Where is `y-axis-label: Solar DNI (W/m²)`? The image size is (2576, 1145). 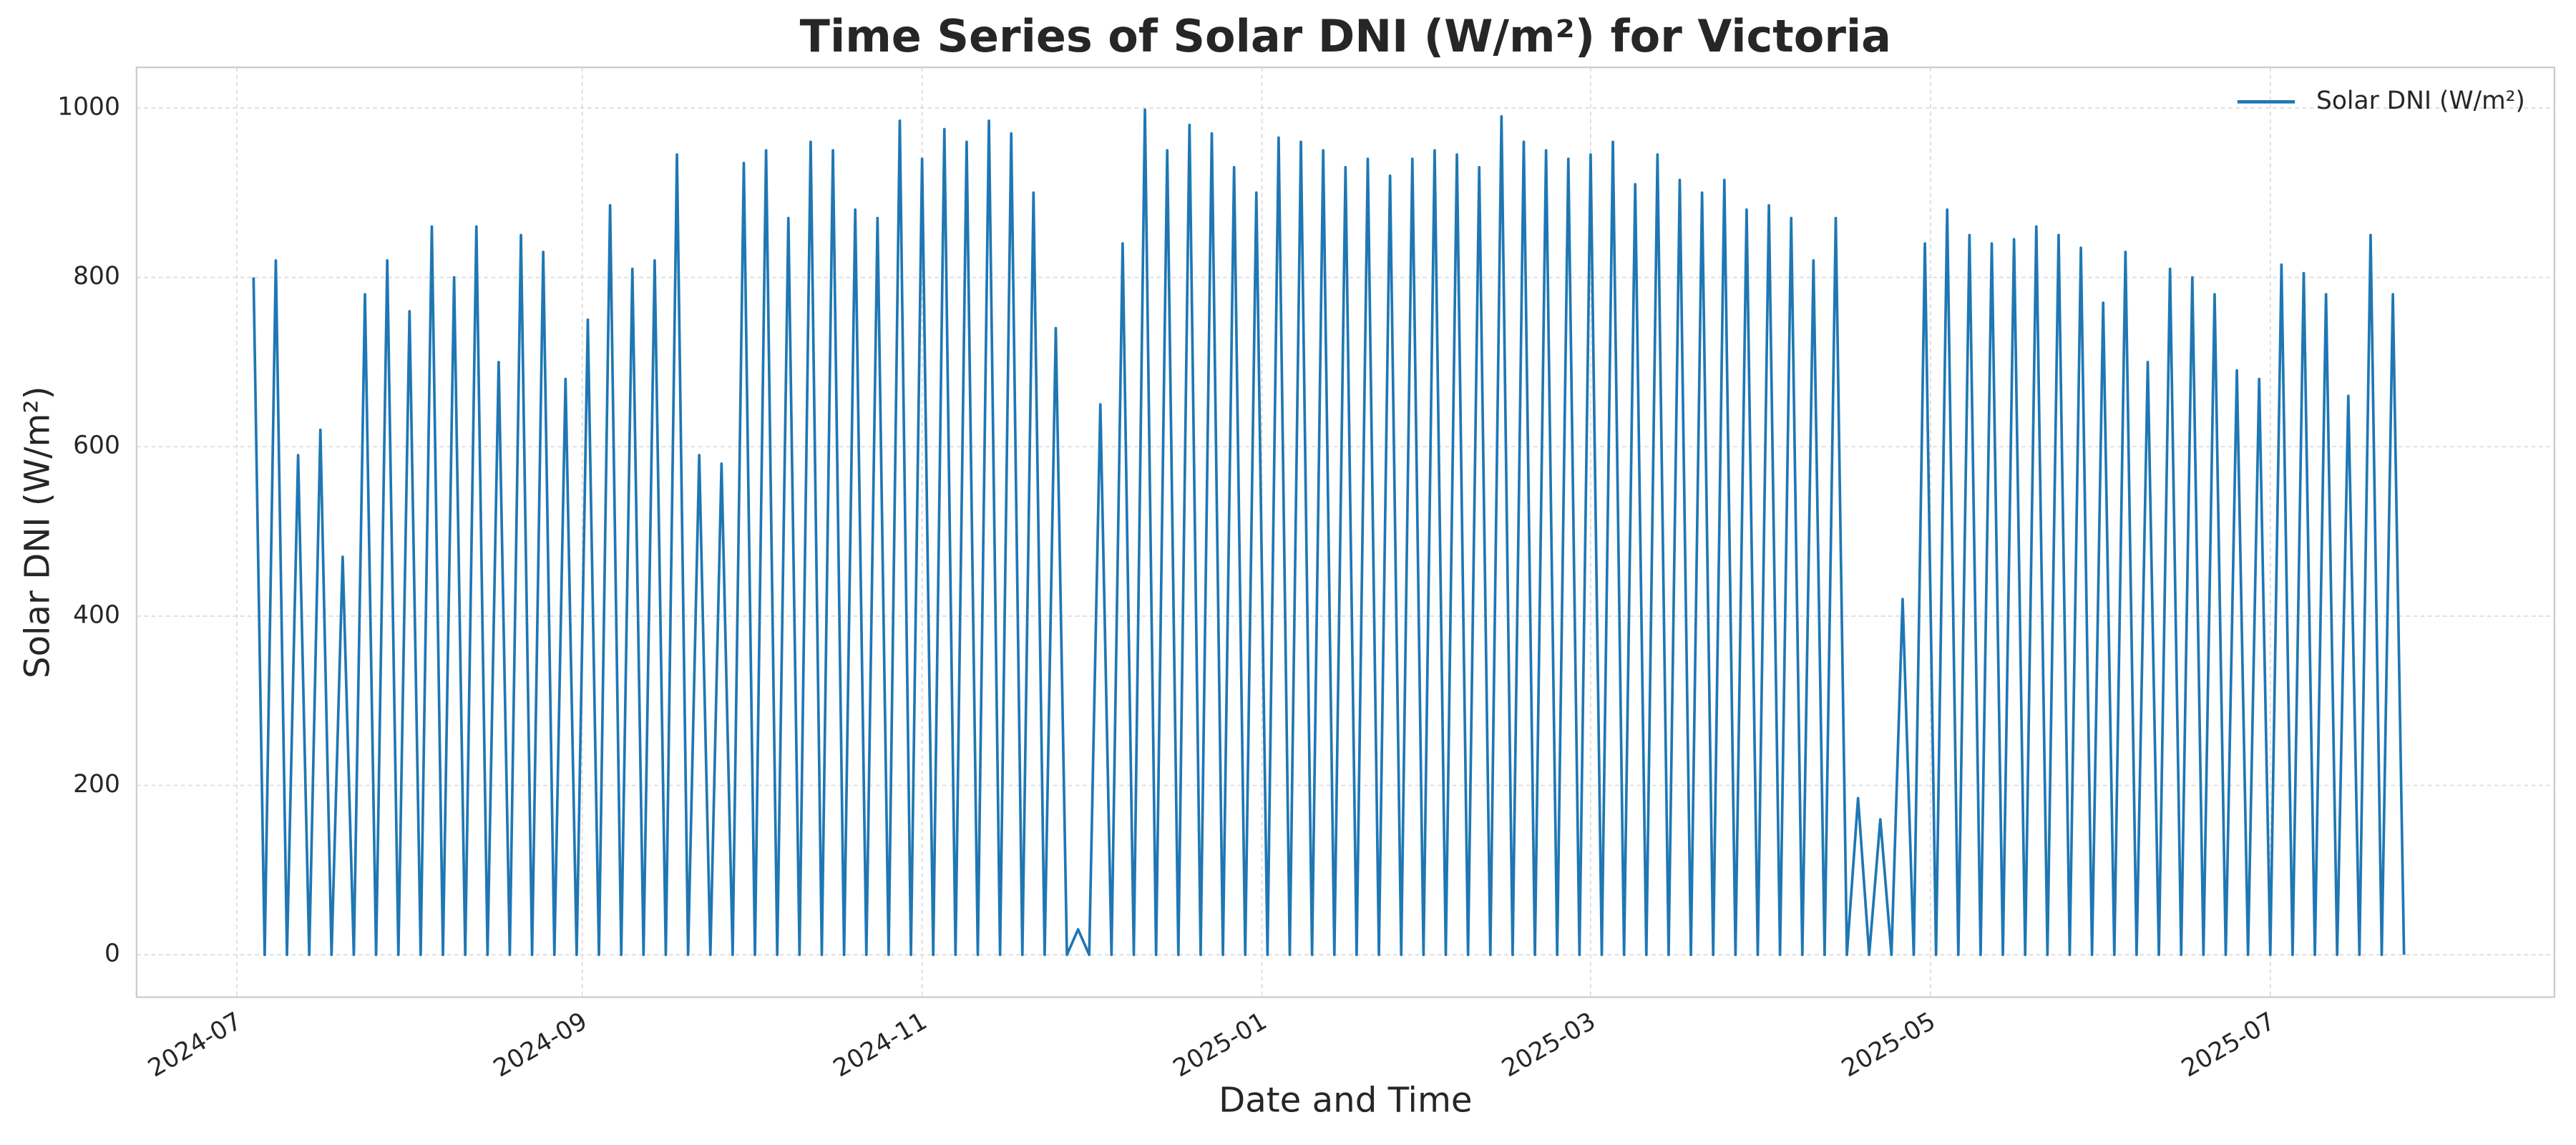 y-axis-label: Solar DNI (W/m²) is located at coordinates (37, 532).